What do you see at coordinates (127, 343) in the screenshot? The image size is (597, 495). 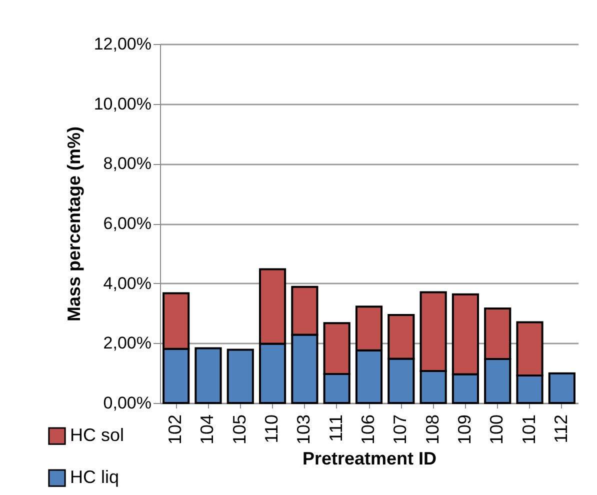 I see `y-tick-label: 2,00%` at bounding box center [127, 343].